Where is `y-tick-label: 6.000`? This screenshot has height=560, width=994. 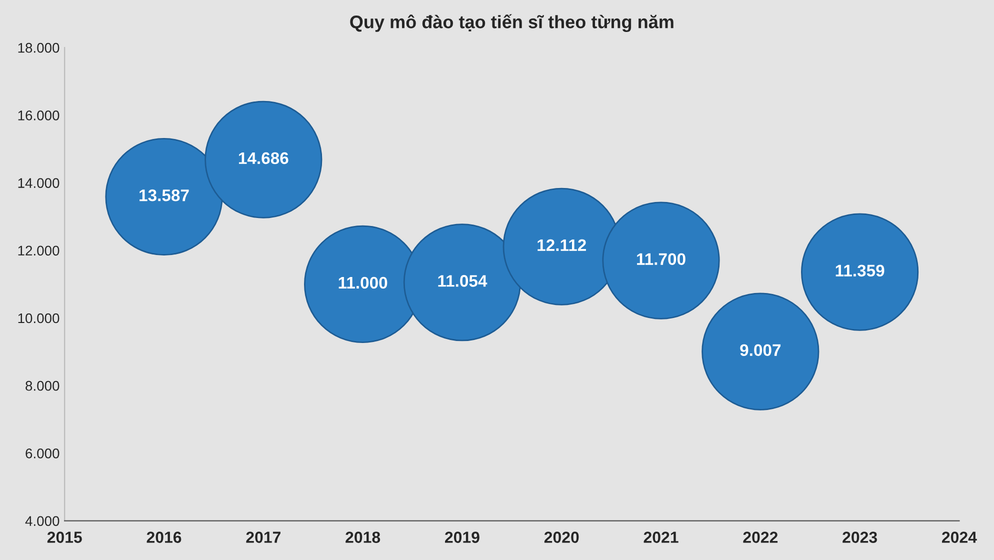
y-tick-label: 6.000 is located at coordinates (43, 453).